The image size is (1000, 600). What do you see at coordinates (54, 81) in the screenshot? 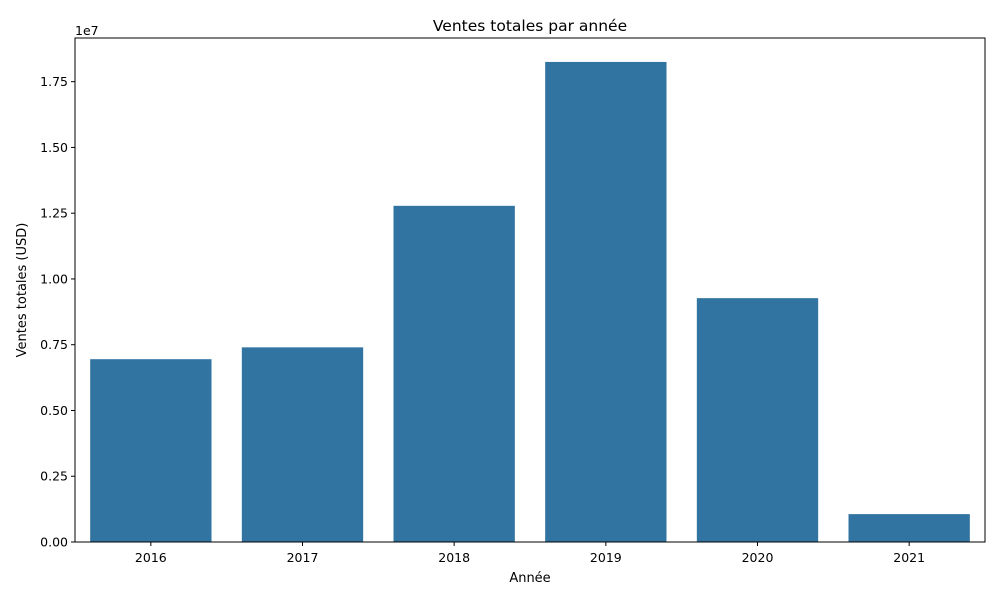
I see `y-tick-label: 1.75` at bounding box center [54, 81].